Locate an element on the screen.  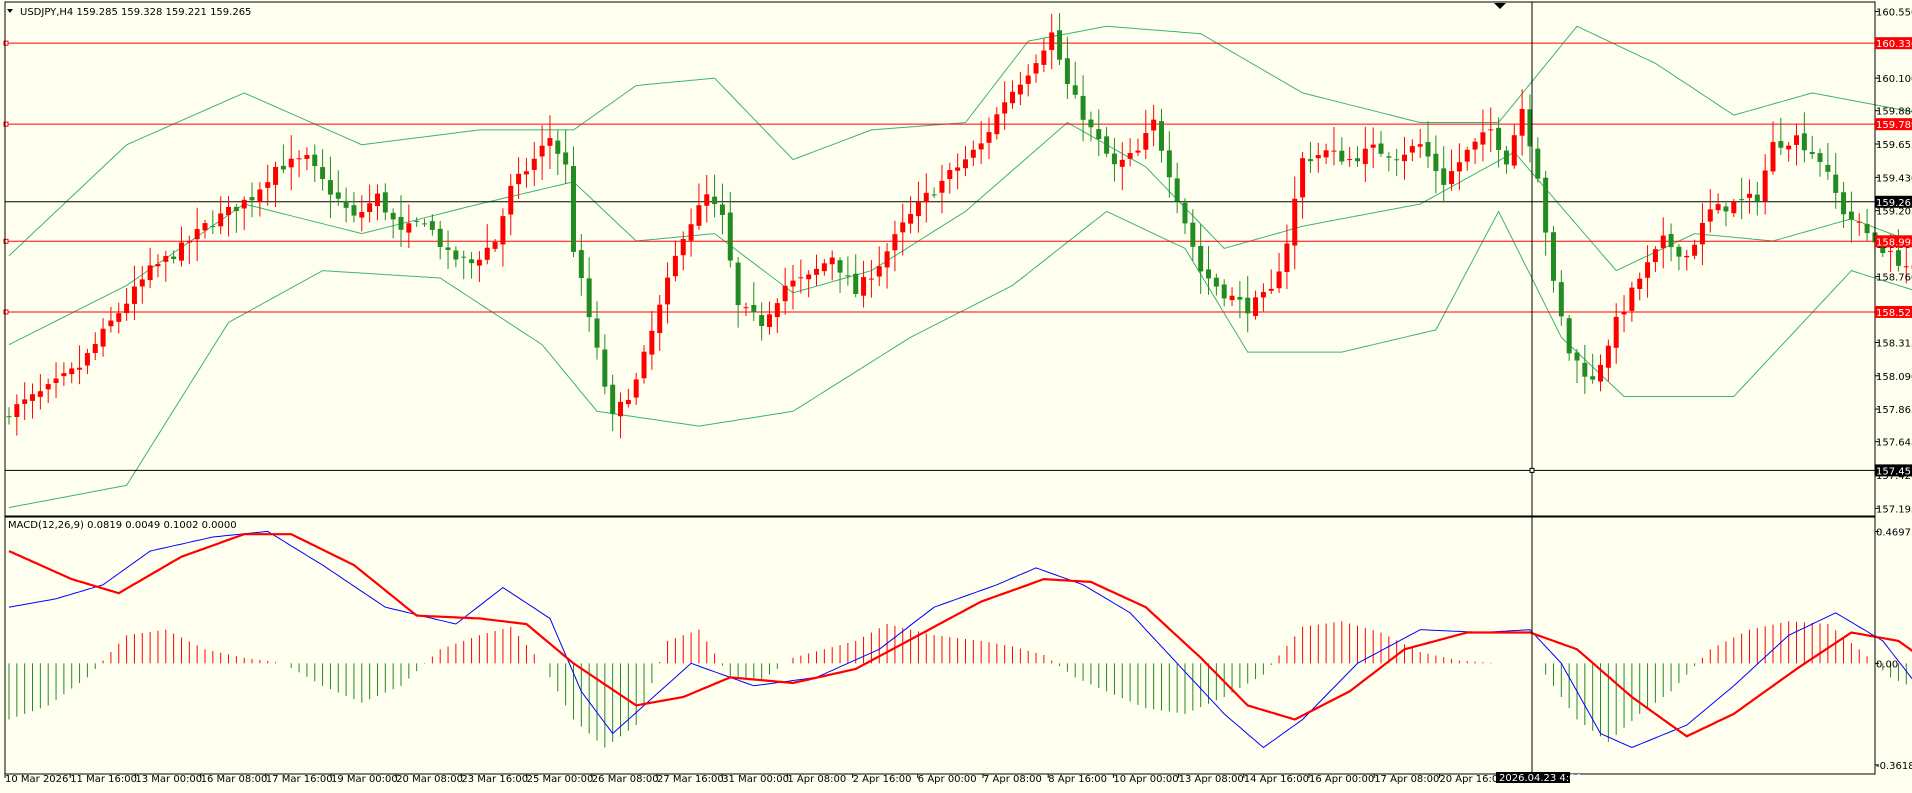
time-tick-label: 8 Apr 16:00 is located at coordinates (1077, 779).